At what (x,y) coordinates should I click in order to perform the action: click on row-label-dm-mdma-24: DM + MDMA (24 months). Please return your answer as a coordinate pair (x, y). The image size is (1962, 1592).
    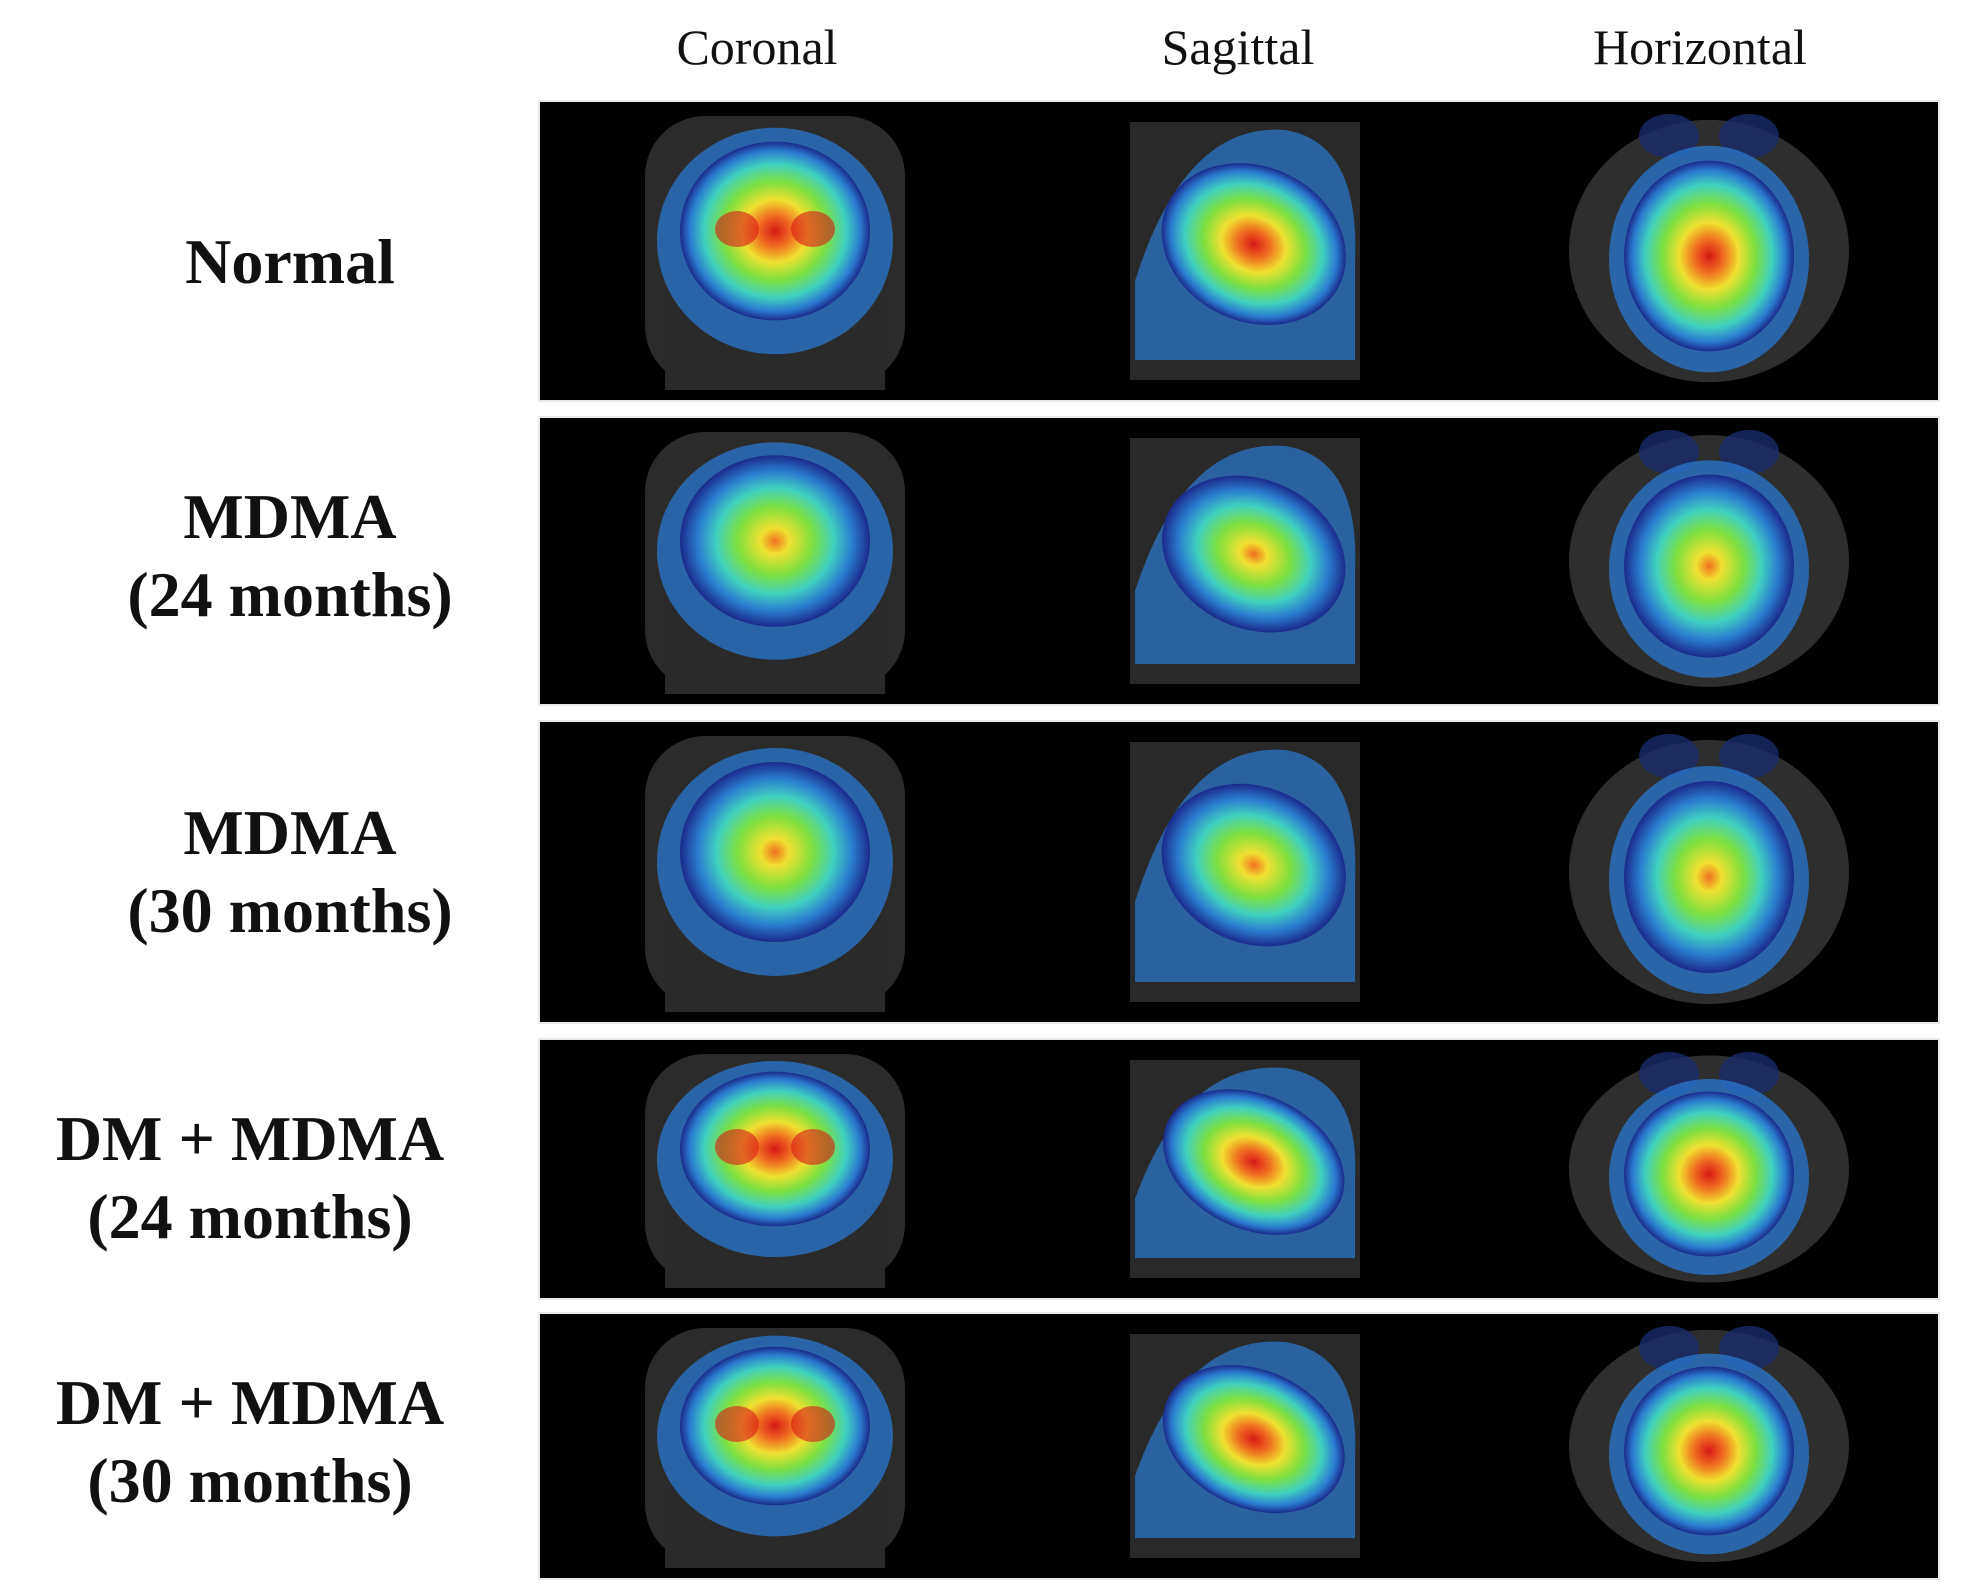
    Looking at the image, I should click on (250, 1178).